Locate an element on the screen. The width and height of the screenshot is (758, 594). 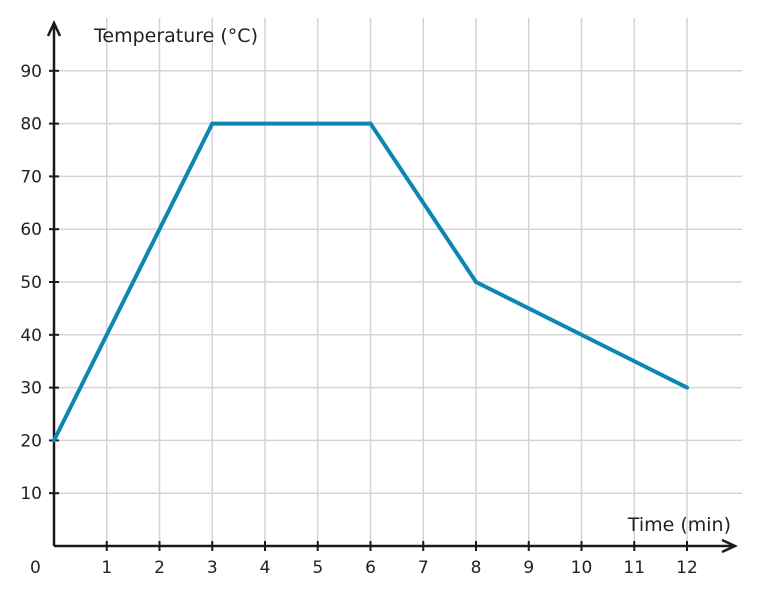
origin-label: 0 is located at coordinates (35, 568).